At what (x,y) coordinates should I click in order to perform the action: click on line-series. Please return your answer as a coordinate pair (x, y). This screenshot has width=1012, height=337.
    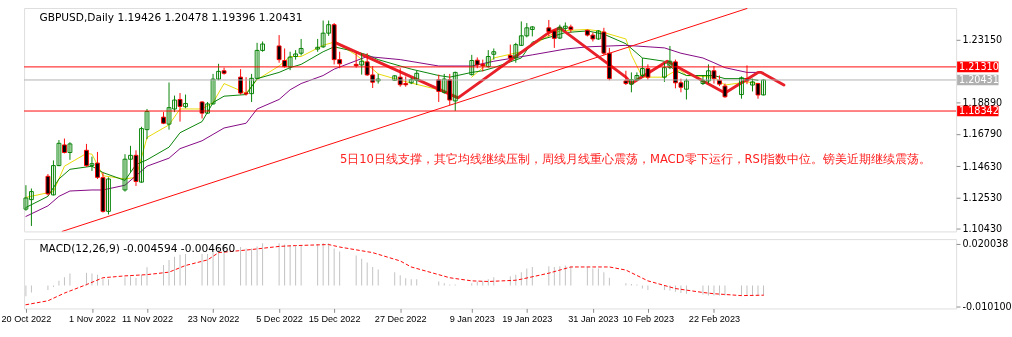
    Looking at the image, I should click on (394, 275).